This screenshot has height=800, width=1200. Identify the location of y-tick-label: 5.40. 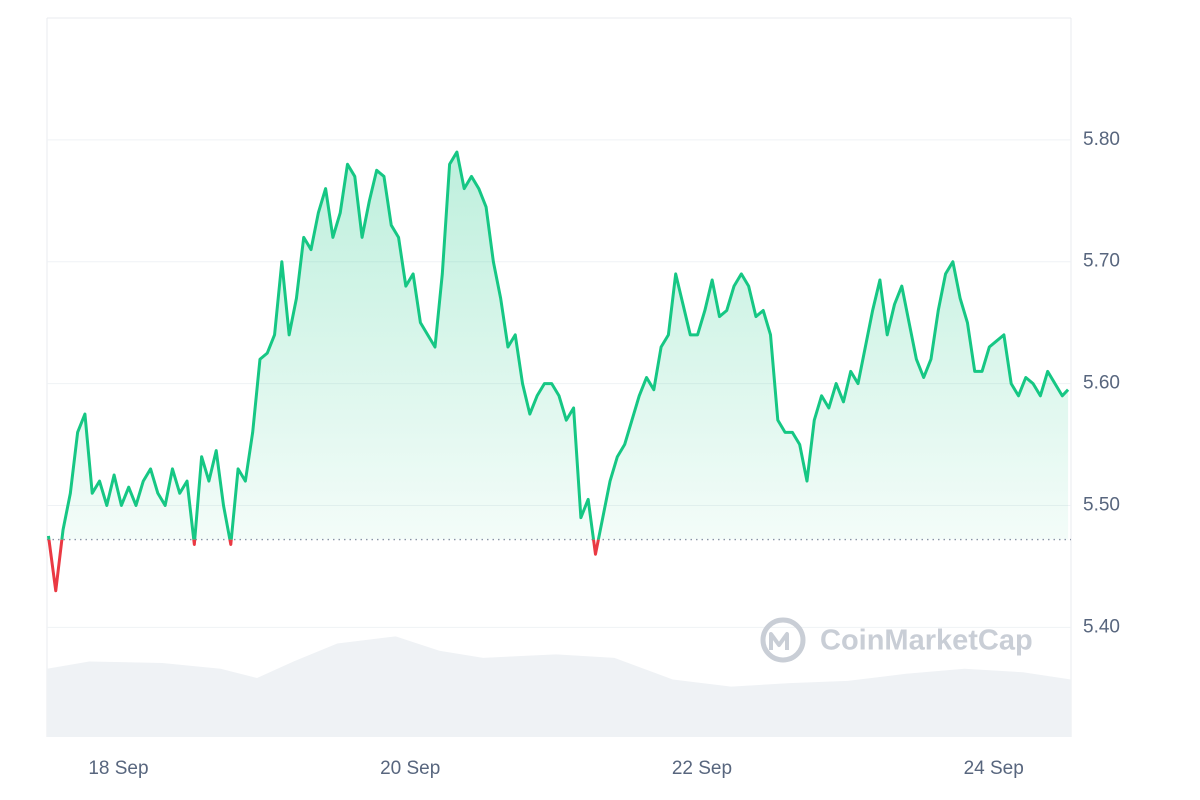
(1101, 626).